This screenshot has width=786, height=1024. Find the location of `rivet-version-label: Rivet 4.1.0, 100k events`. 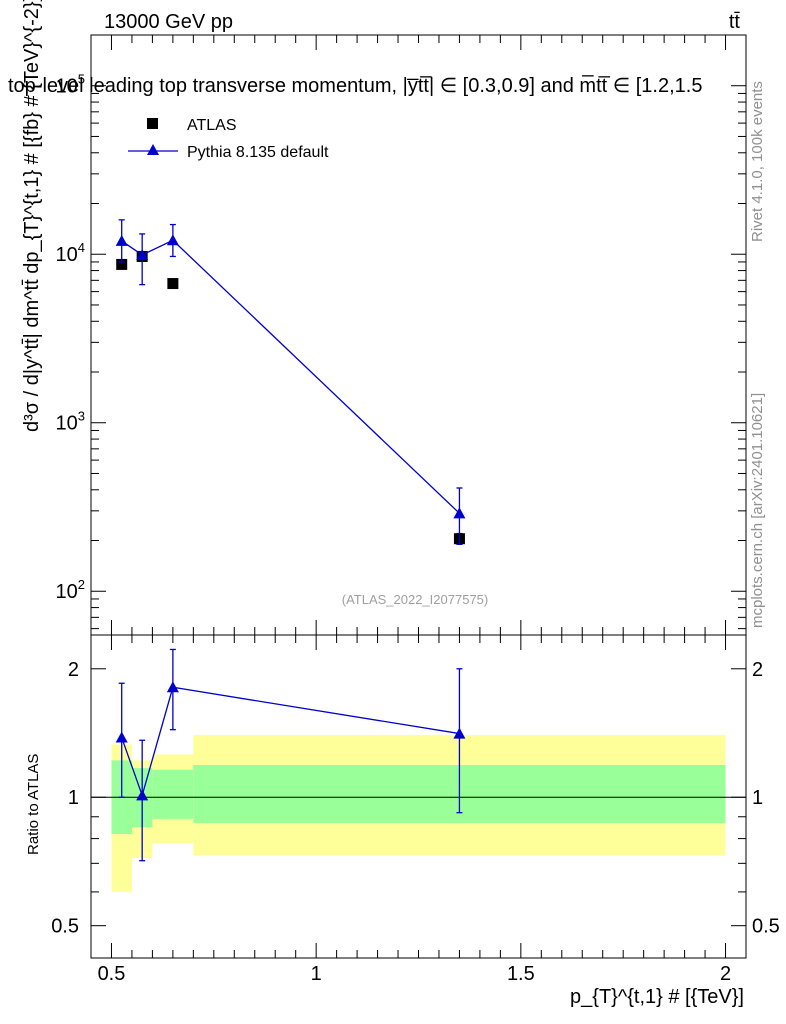

rivet-version-label: Rivet 4.1.0, 100k events is located at coordinates (757, 161).